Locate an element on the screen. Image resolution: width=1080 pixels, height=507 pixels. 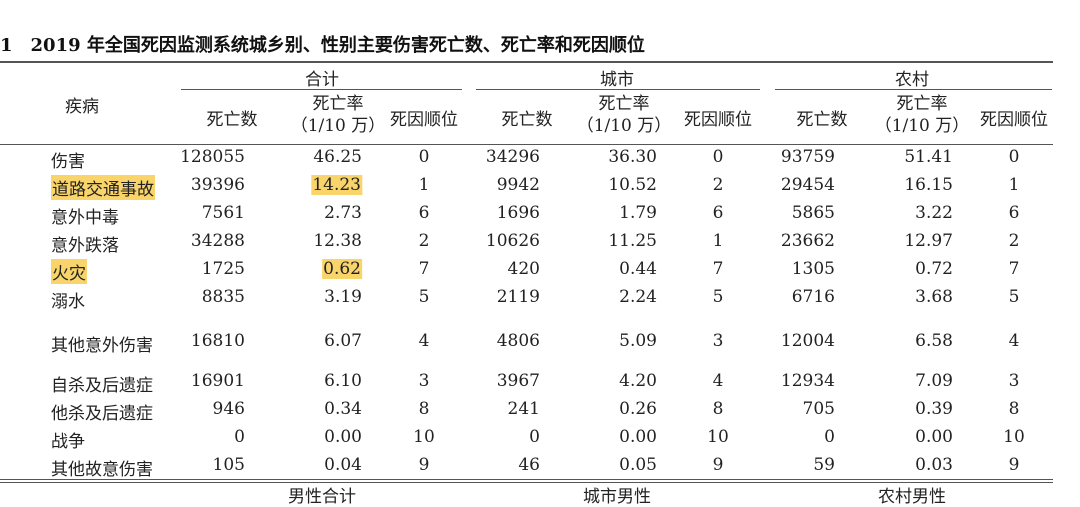
table-row: 意外中毒 7561 2.73 6 1696 1.79 6 5865 3.22 6 is located at coordinates (540, 216).